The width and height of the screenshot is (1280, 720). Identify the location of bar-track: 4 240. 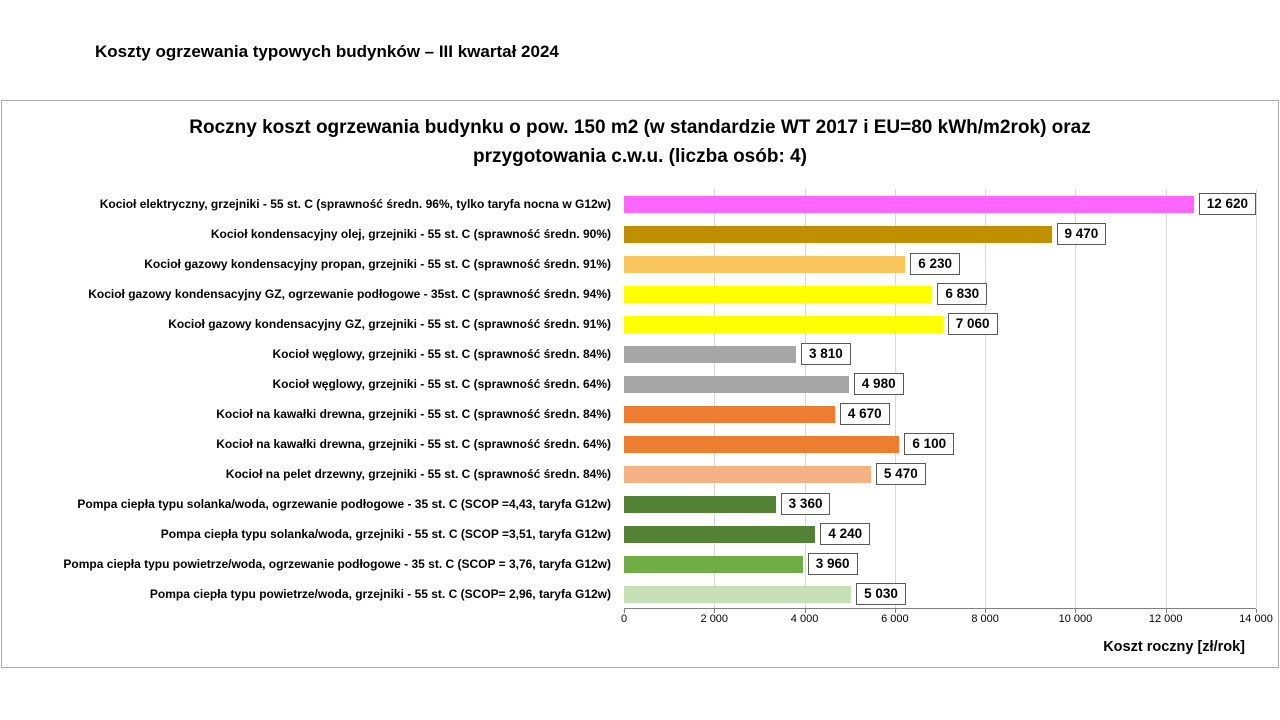
(940, 534).